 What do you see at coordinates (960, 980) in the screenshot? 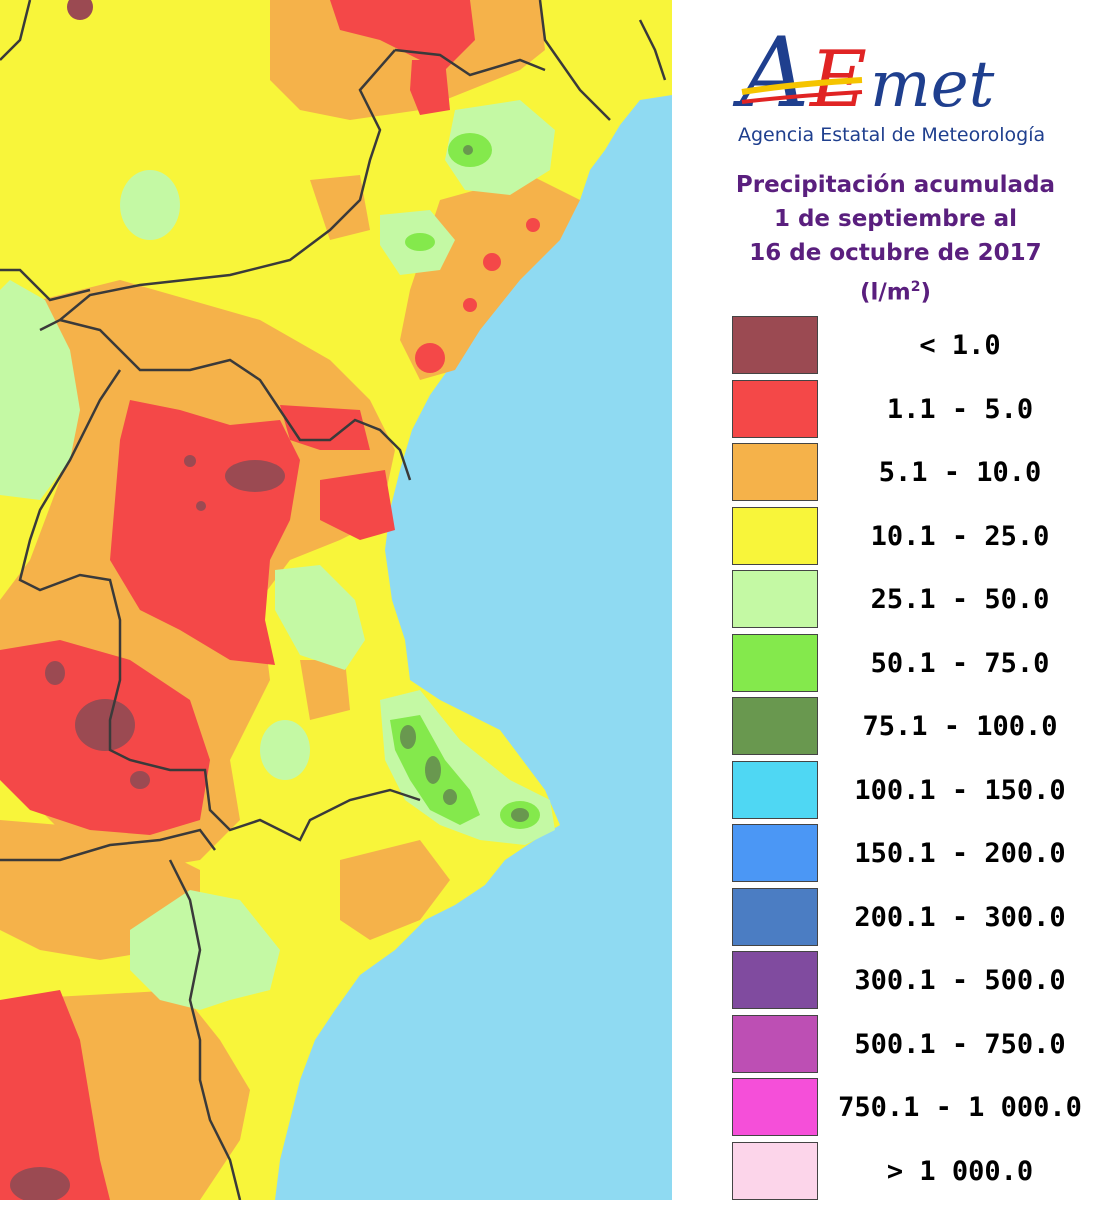
I see `legend-label: 300.1 - 500.0` at bounding box center [960, 980].